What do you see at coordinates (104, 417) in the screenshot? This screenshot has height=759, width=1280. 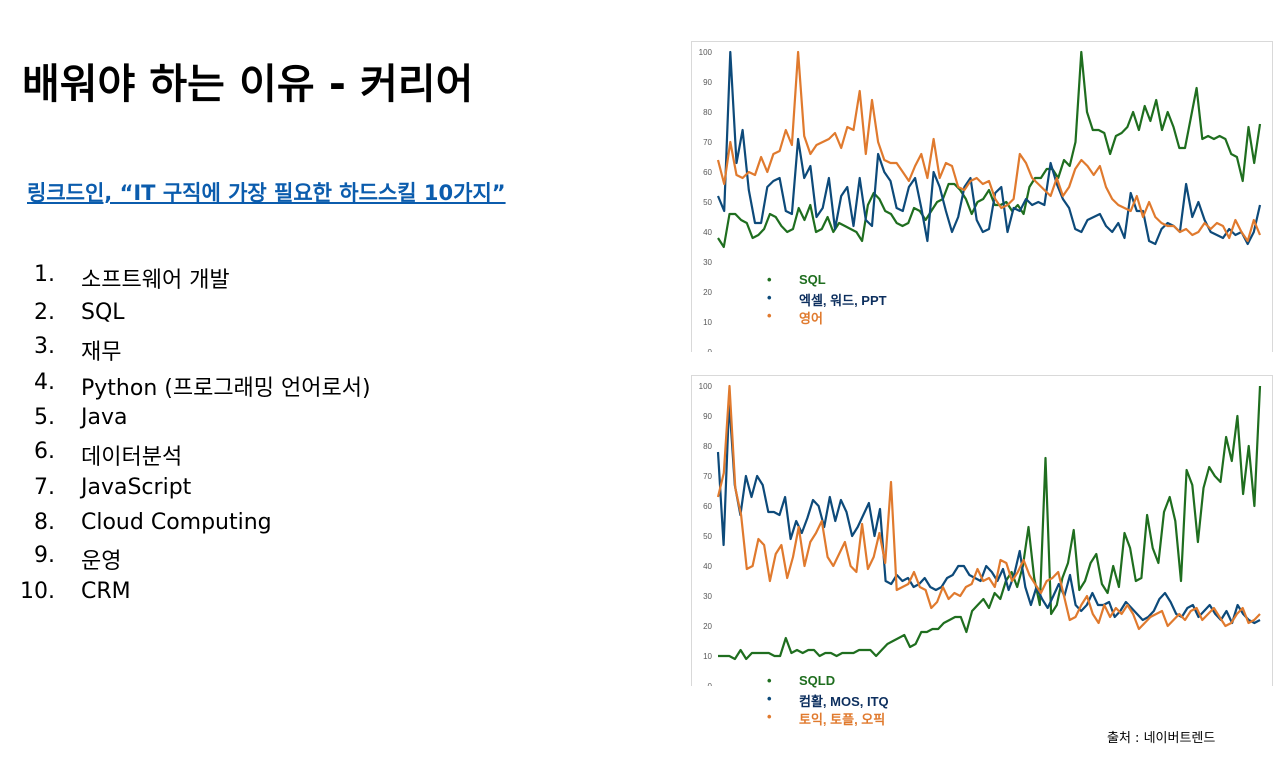 I see `list-item-label: Java` at bounding box center [104, 417].